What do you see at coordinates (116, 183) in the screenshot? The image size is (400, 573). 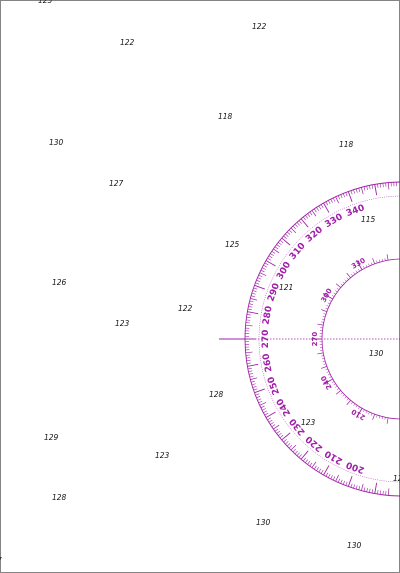 I see `sounding-label: 127` at bounding box center [116, 183].